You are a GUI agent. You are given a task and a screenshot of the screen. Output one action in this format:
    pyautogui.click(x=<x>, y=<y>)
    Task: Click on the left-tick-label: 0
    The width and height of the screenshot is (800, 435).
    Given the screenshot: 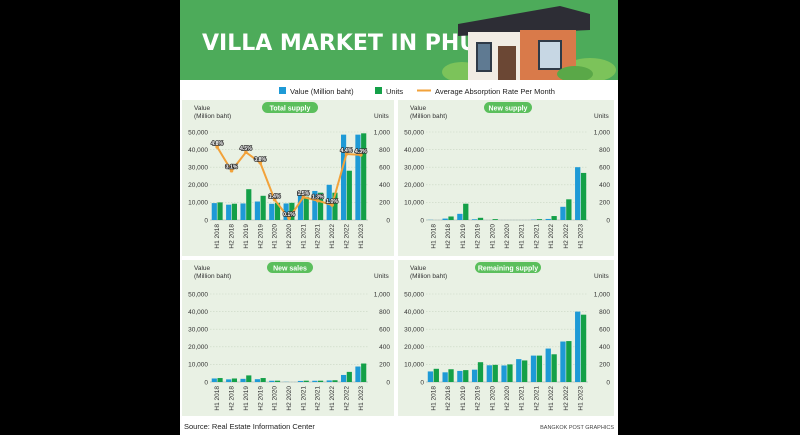 What is the action you would take?
    pyautogui.click(x=422, y=382)
    